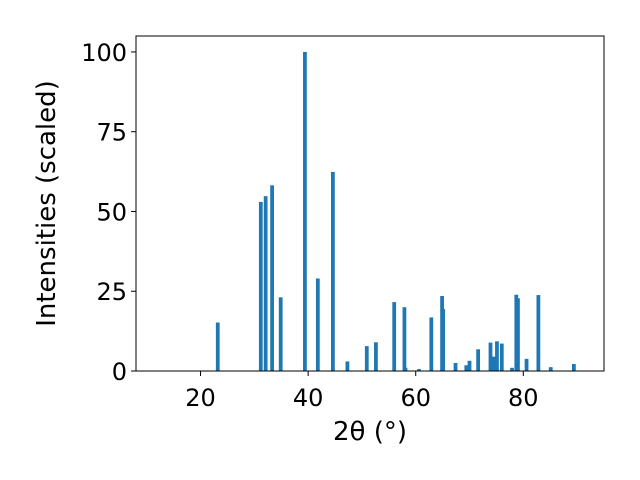 Image resolution: width=640 pixels, height=480 pixels. Describe the element at coordinates (111, 133) in the screenshot. I see `y-tick-label: 75` at that location.